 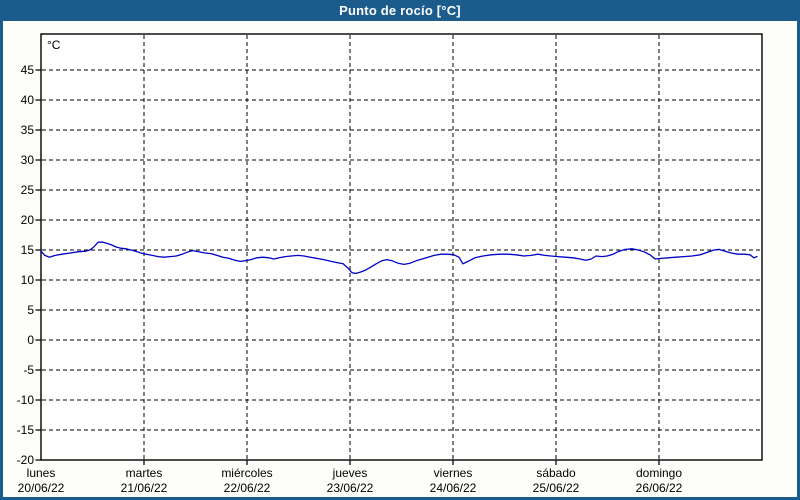 I want to click on y-tick-label: 15, so click(x=28, y=250).